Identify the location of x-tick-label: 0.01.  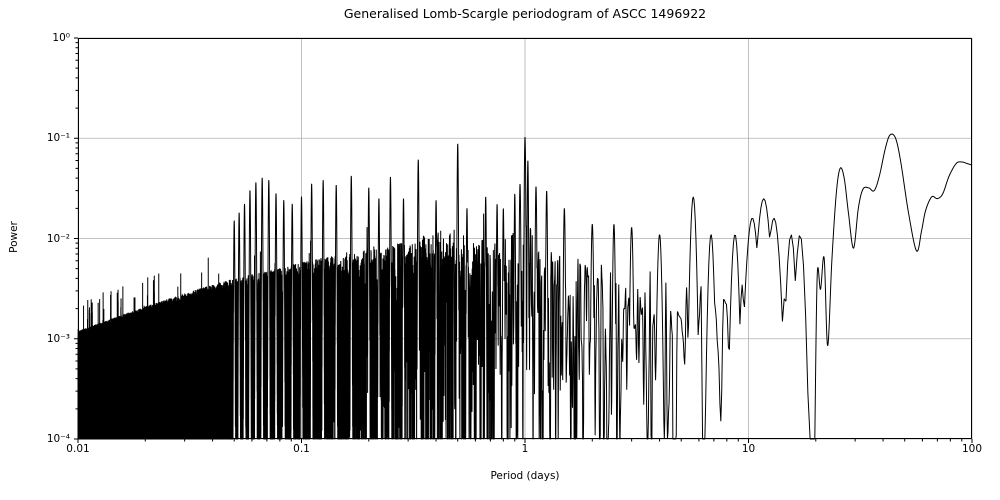
(78, 449).